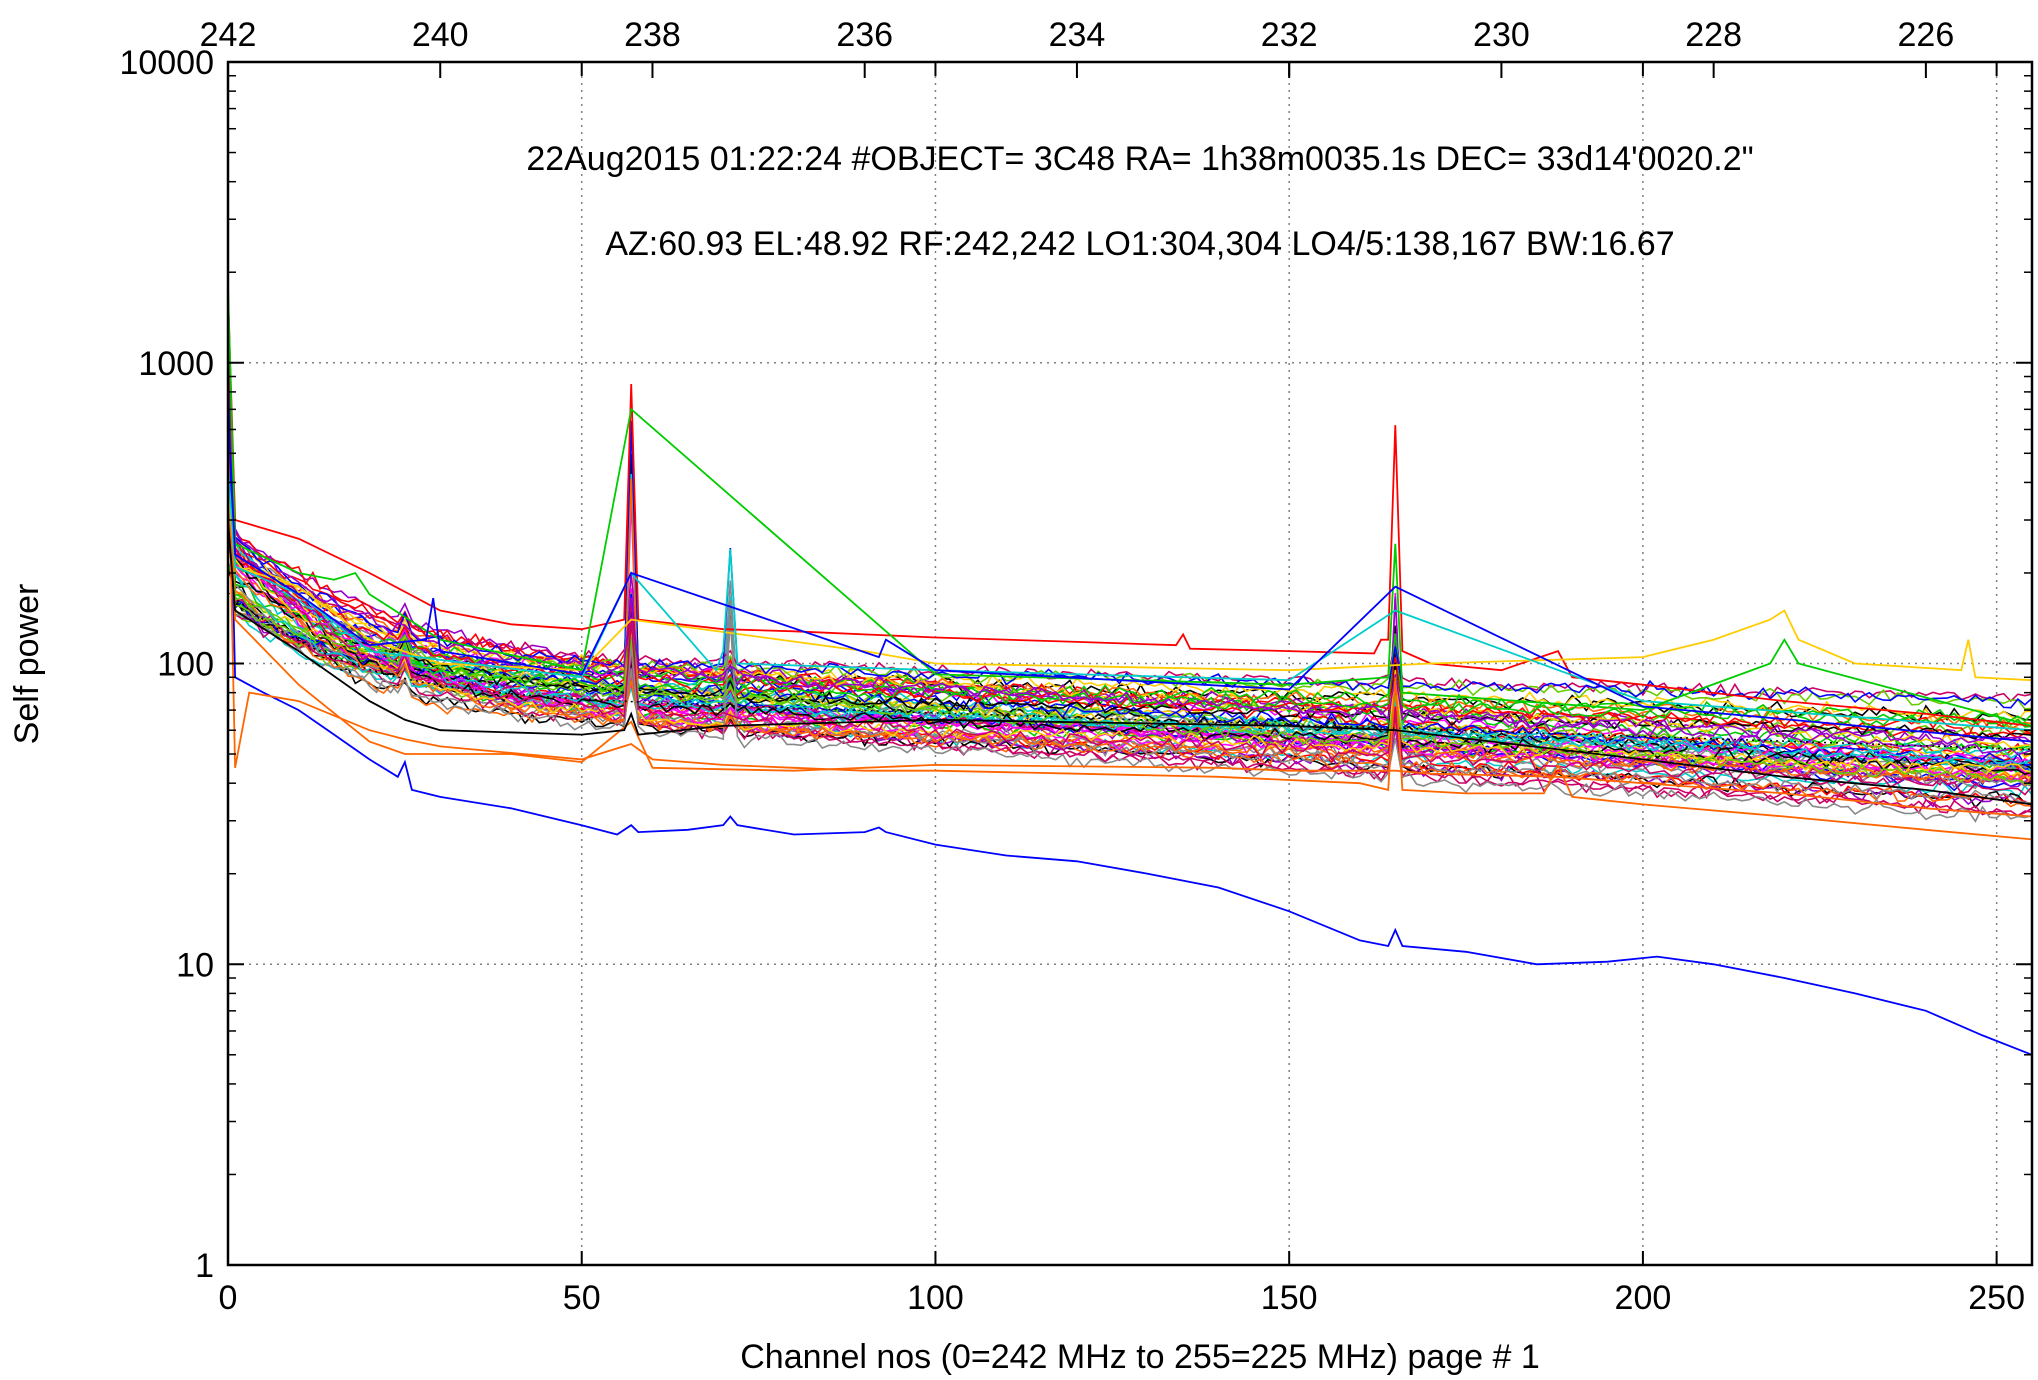 The width and height of the screenshot is (2038, 1380). What do you see at coordinates (1501, 35) in the screenshot?
I see `top-tick-label: 230` at bounding box center [1501, 35].